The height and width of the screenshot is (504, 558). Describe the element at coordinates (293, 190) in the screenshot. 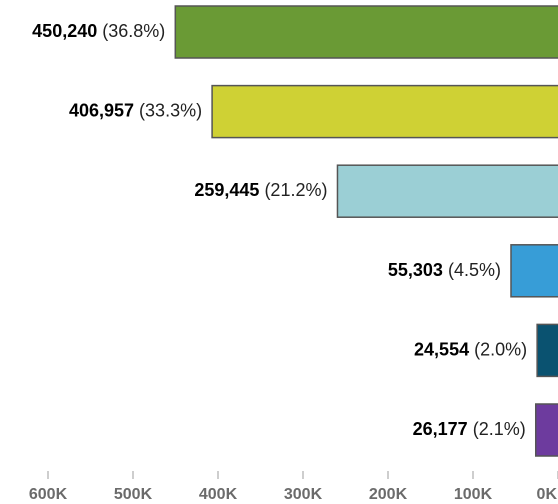

I see `bar-percent: (21.2%)` at that location.